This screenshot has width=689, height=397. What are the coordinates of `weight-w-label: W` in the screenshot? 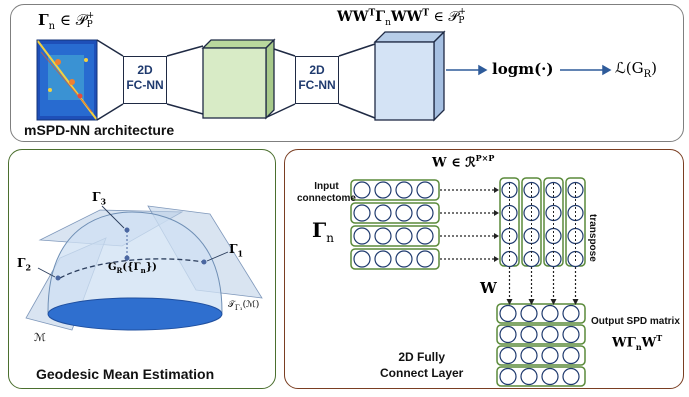 It's located at (488, 288).